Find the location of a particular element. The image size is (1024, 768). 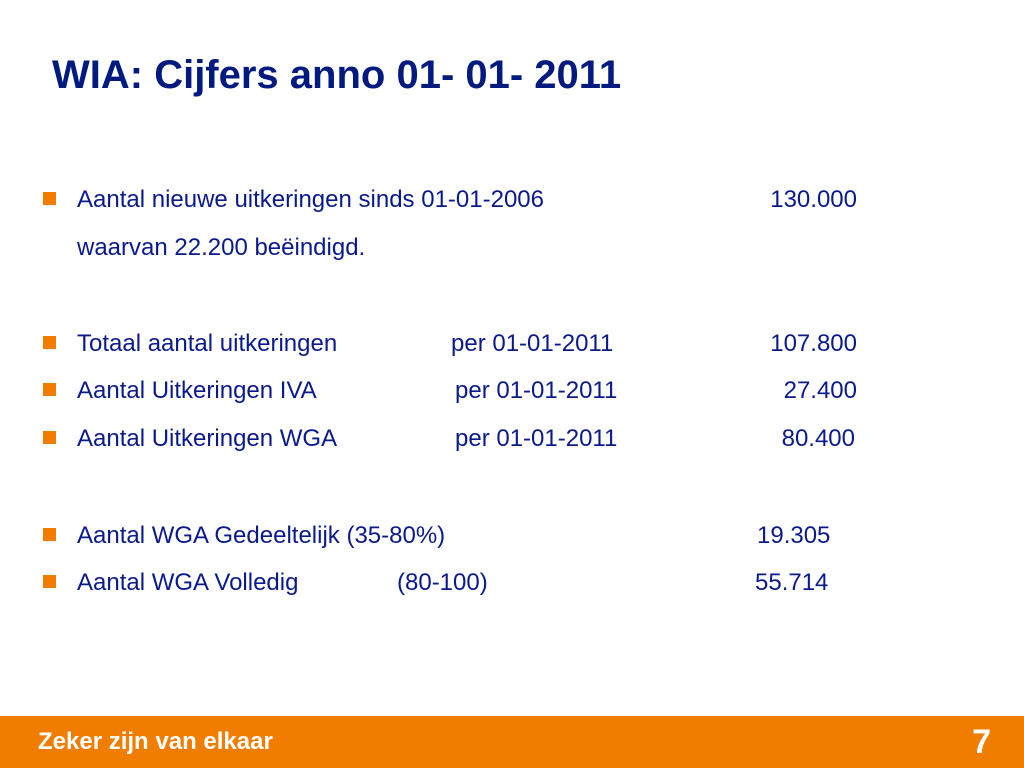

bullet-label-wga: Aantal Uitkeringen WGA is located at coordinates (207, 438).